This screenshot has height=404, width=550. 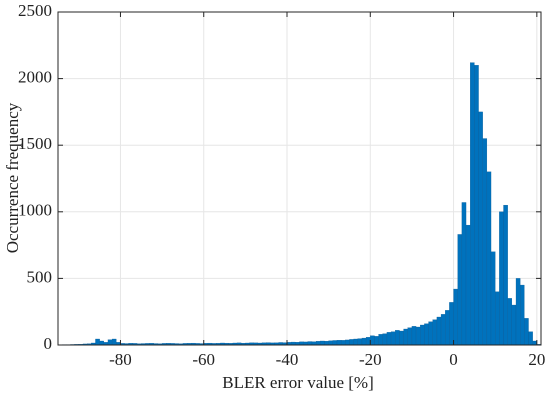 What do you see at coordinates (287, 359) in the screenshot?
I see `x-tick-label: -40` at bounding box center [287, 359].